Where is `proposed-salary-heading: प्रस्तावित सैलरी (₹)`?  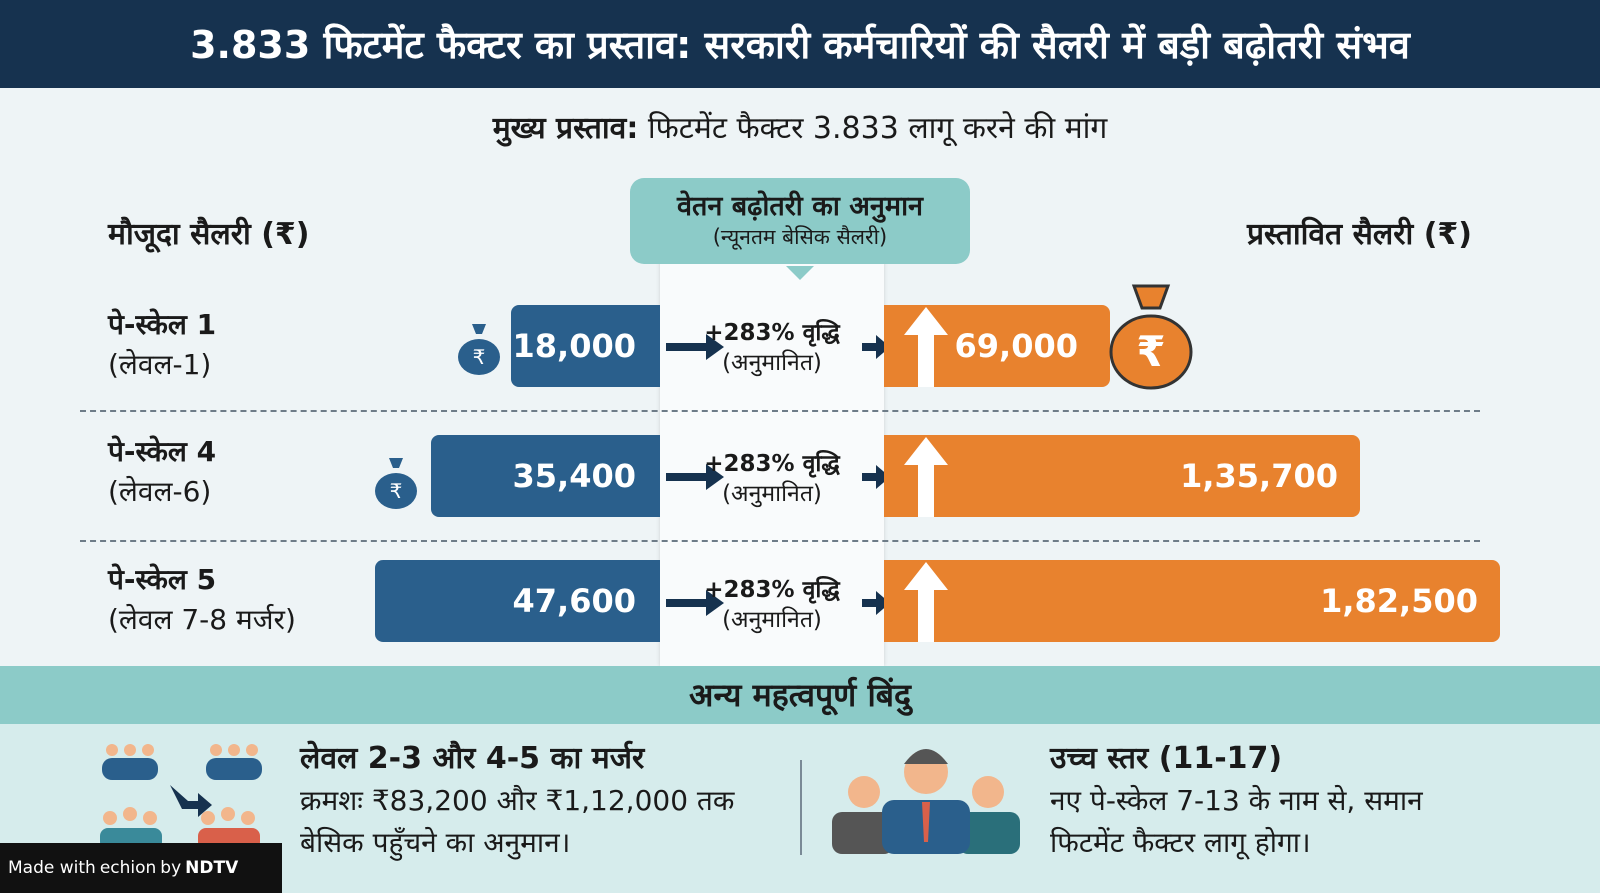
proposed-salary-heading: प्रस्तावित सैलरी (₹) is located at coordinates (1359, 234).